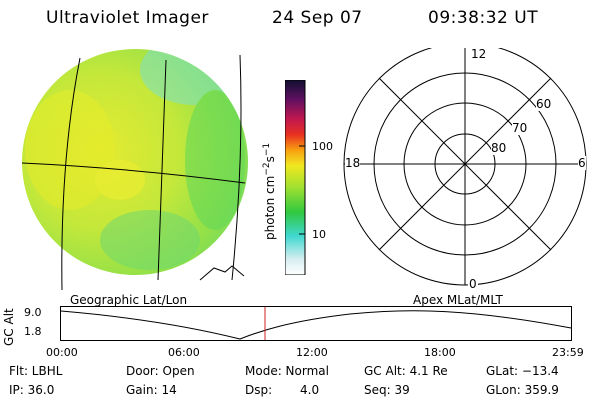 The width and height of the screenshot is (600, 400). What do you see at coordinates (522, 390) in the screenshot?
I see `info-glon: GLon: 359.9` at bounding box center [522, 390].